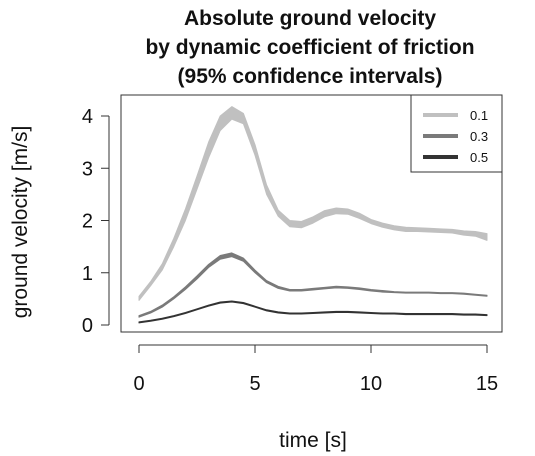  What do you see at coordinates (310, 76) in the screenshot?
I see `chart-title-line-3: (95% confidence intervals)` at bounding box center [310, 76].